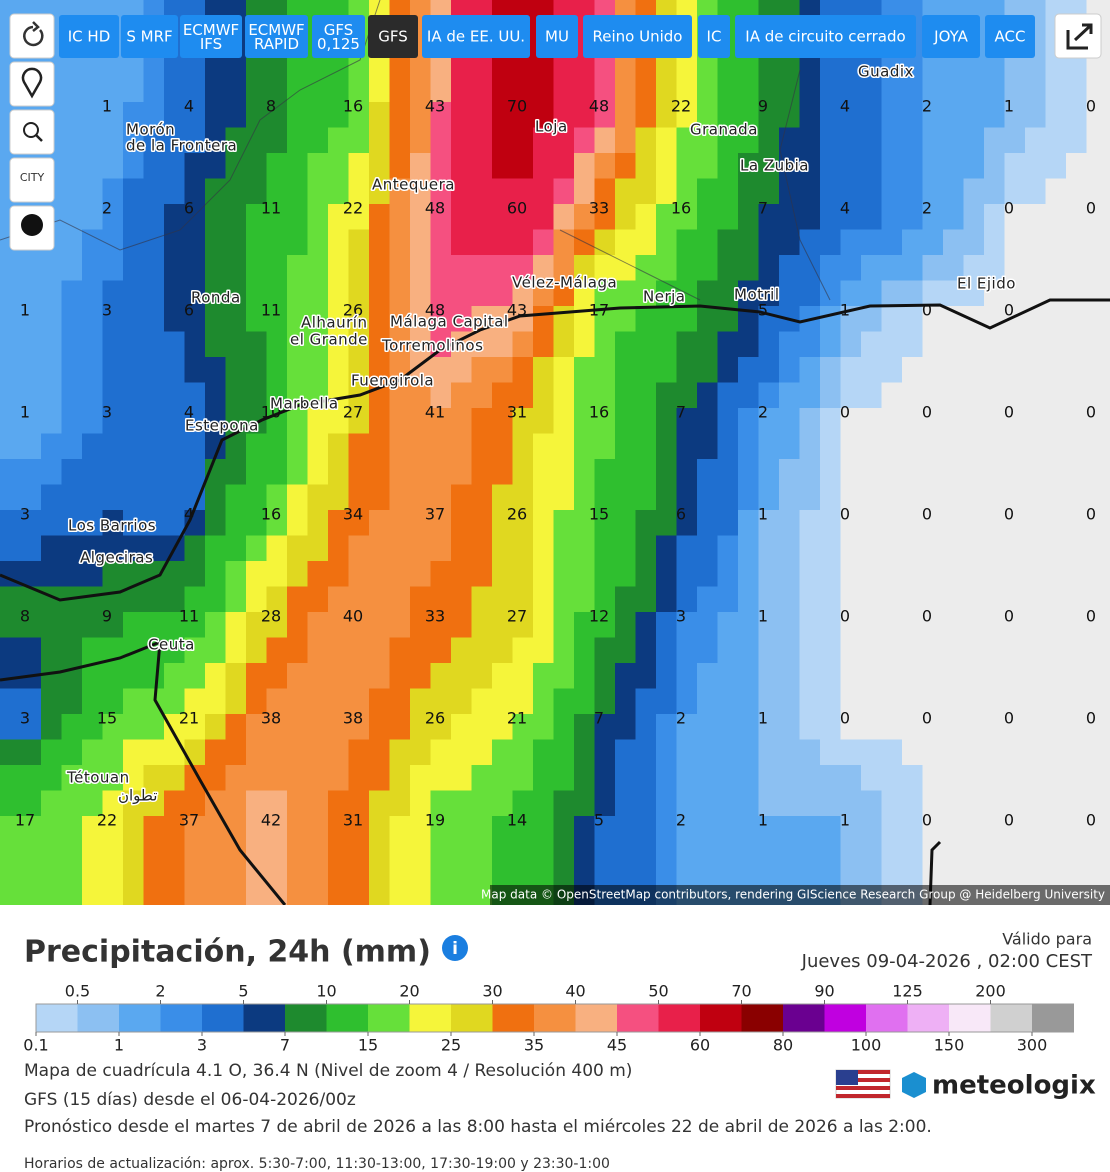  Describe the element at coordinates (32, 84) in the screenshot. I see `location-button` at that location.